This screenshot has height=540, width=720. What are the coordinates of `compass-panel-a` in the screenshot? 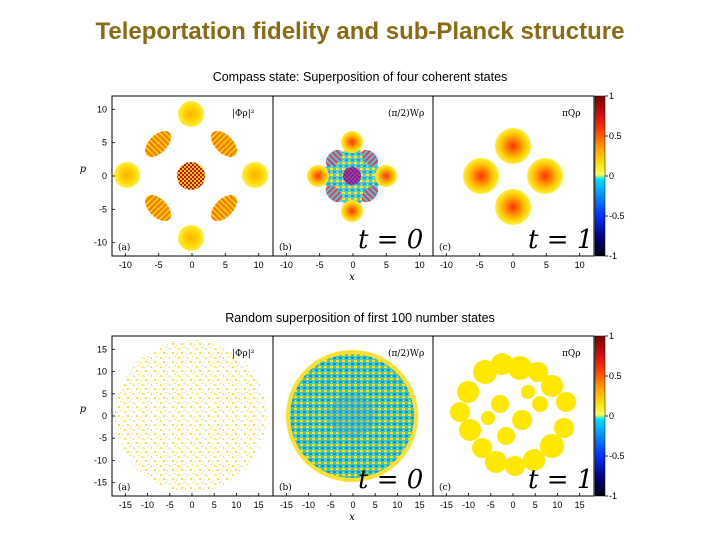 It's located at (191, 176).